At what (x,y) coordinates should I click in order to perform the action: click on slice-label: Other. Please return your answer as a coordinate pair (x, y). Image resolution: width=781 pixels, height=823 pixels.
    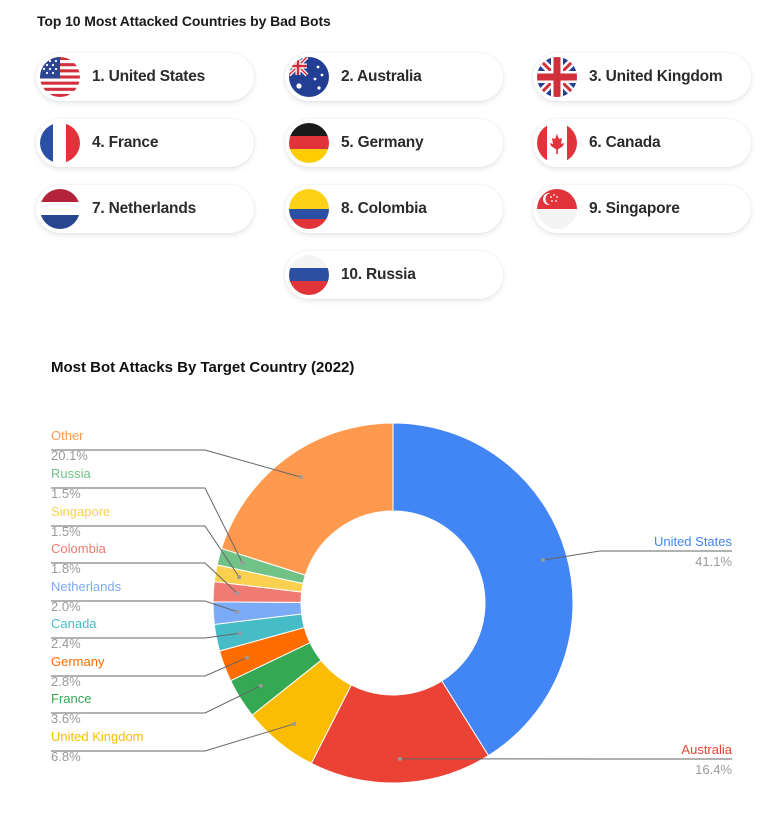
    Looking at the image, I should click on (67, 435).